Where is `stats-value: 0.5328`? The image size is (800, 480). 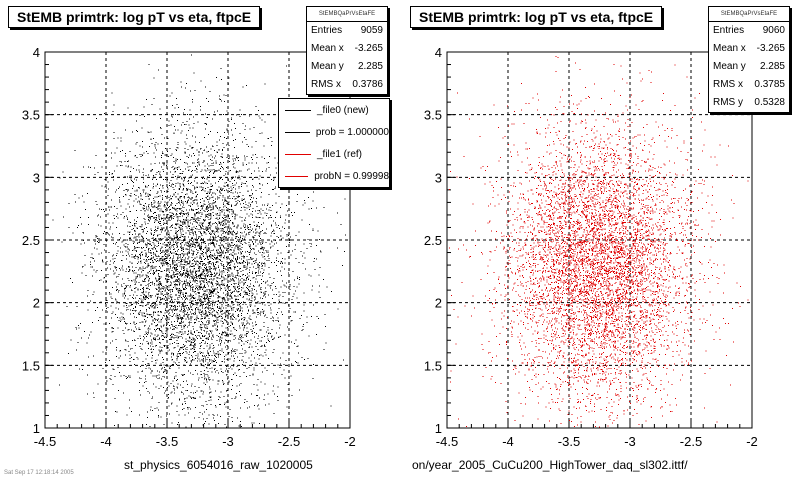 stats-value: 0.5328 is located at coordinates (769, 102).